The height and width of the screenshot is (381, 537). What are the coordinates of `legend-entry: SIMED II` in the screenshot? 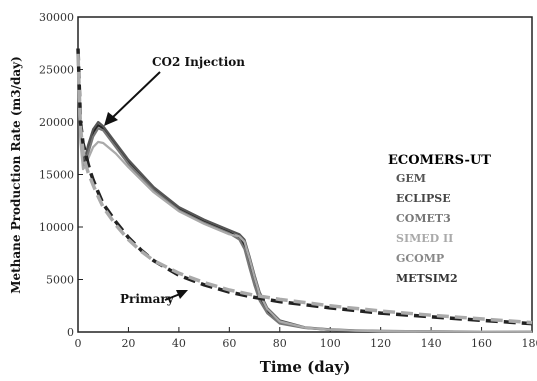 It's located at (424, 238).